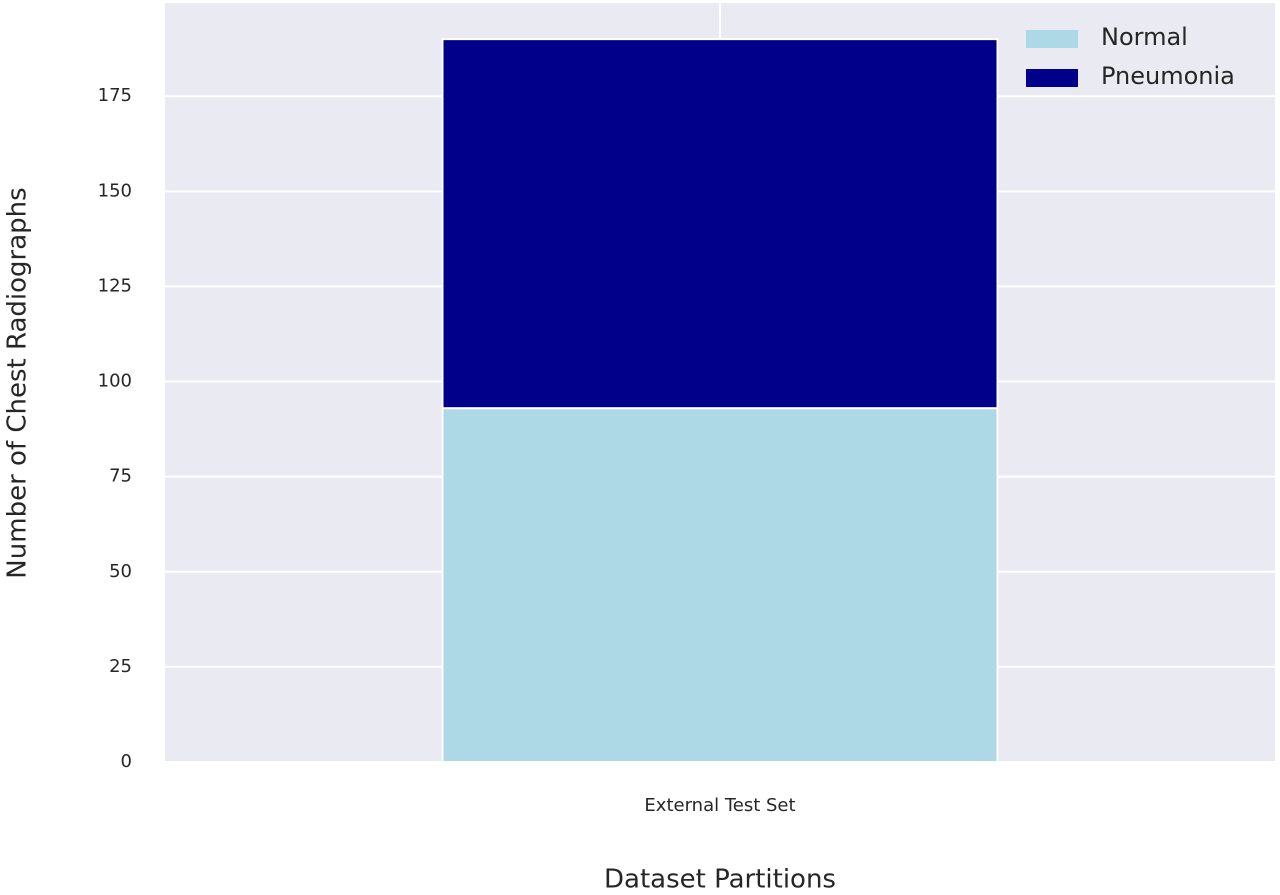 This screenshot has height=895, width=1280. I want to click on legend-label: Normal, so click(1144, 37).